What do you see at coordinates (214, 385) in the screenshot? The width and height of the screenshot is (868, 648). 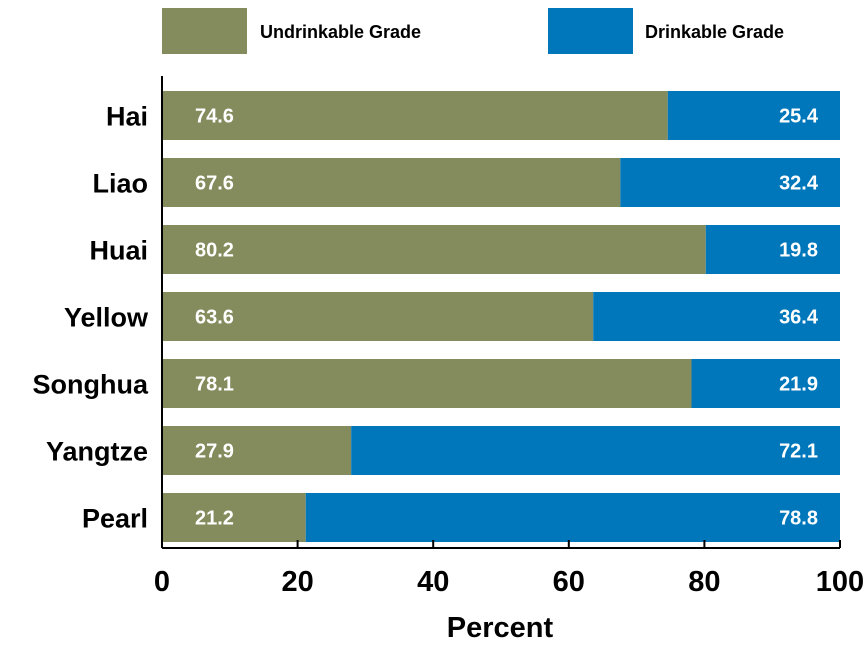 I see `data-label: 78.1` at bounding box center [214, 385].